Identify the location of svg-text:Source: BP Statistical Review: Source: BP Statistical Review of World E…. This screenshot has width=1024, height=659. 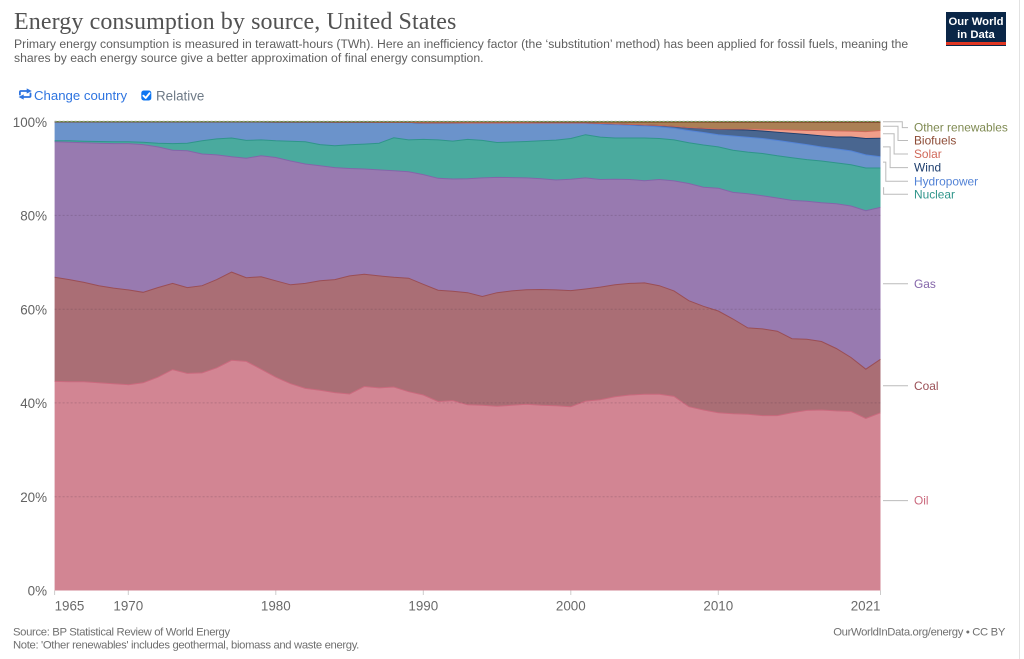
(121, 633).